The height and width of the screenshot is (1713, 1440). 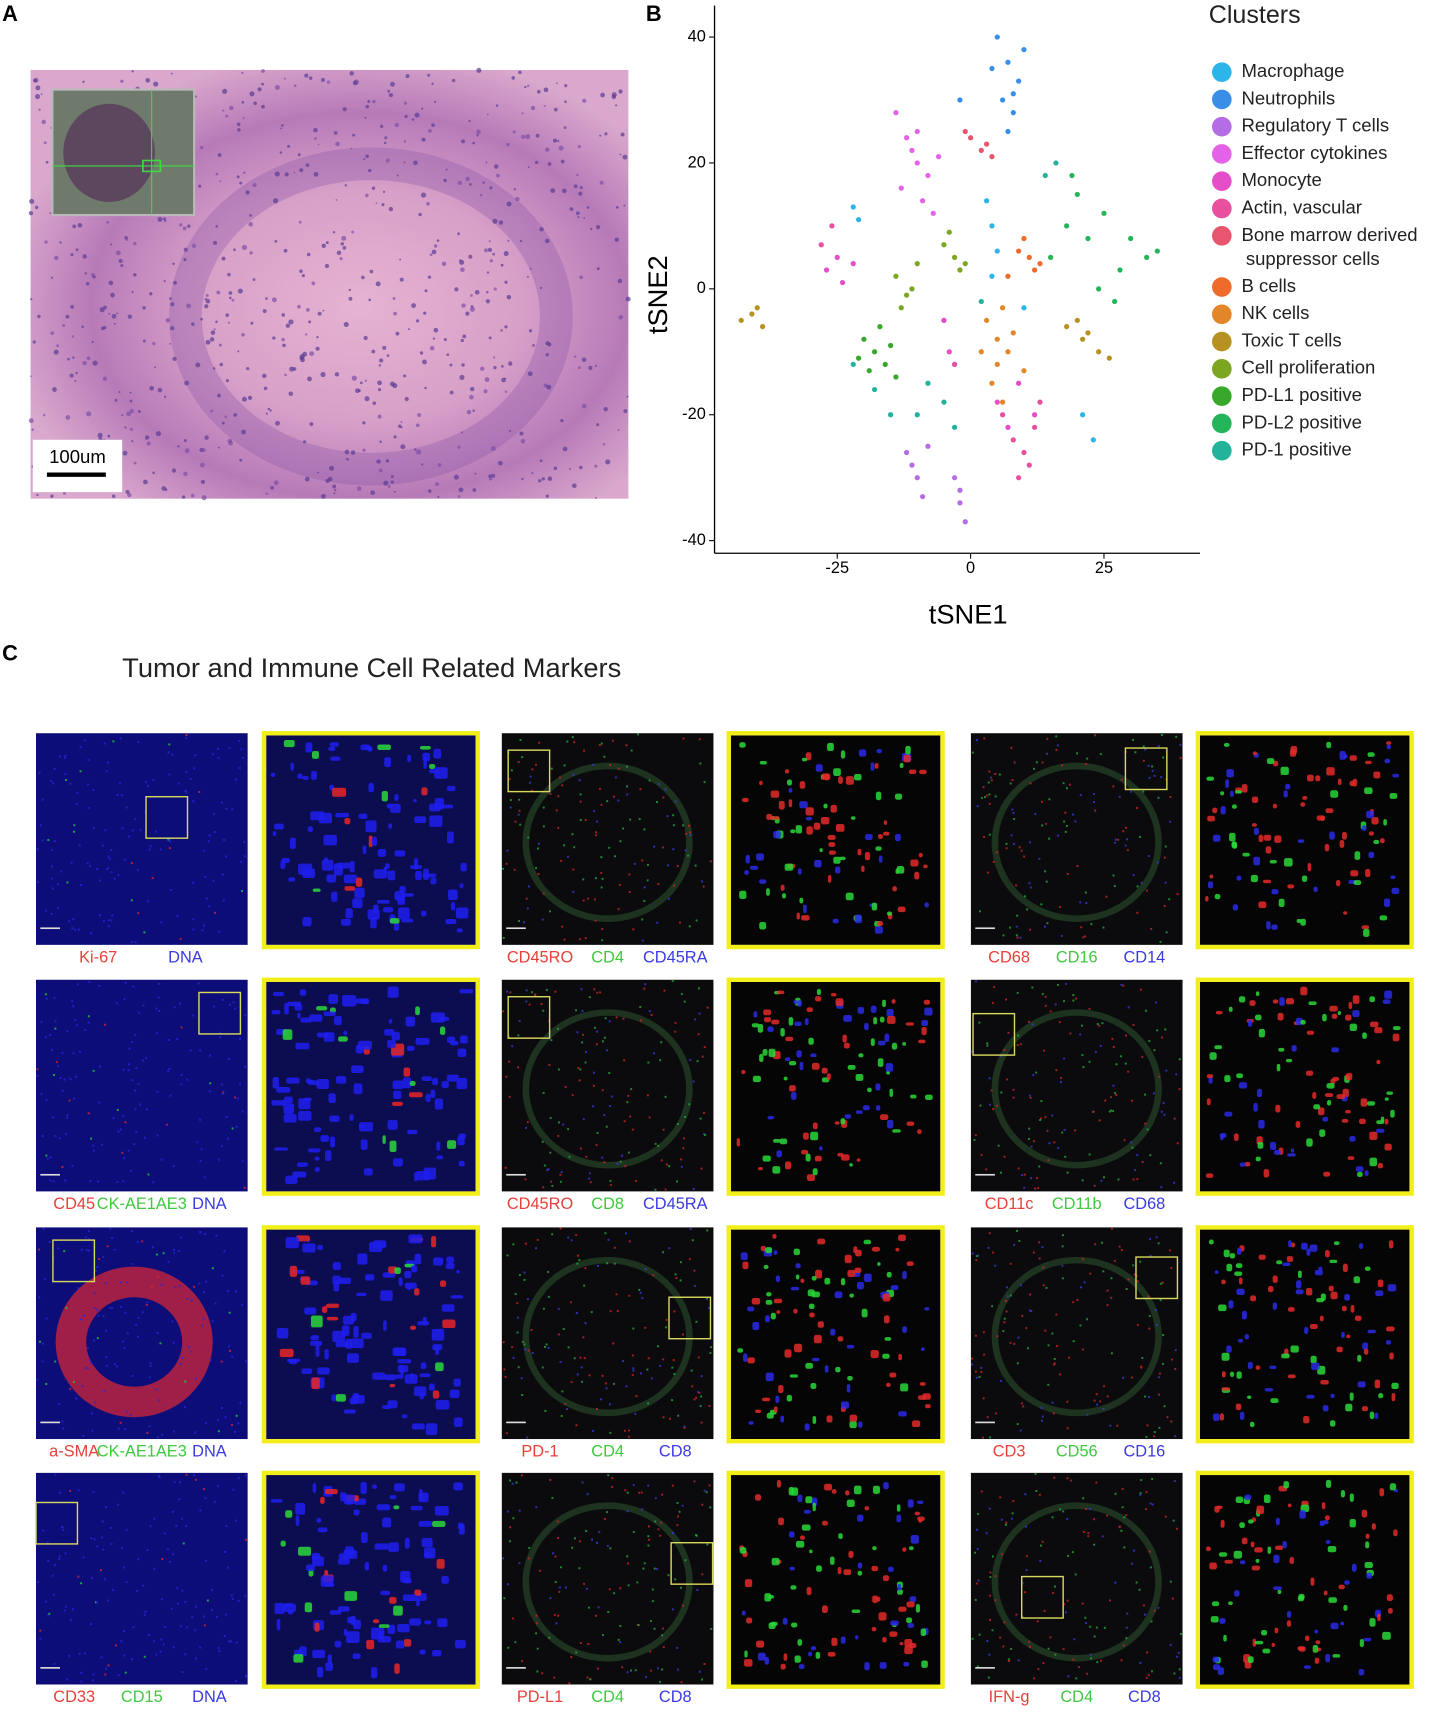 I want to click on marker-label: CD14, so click(x=1144, y=957).